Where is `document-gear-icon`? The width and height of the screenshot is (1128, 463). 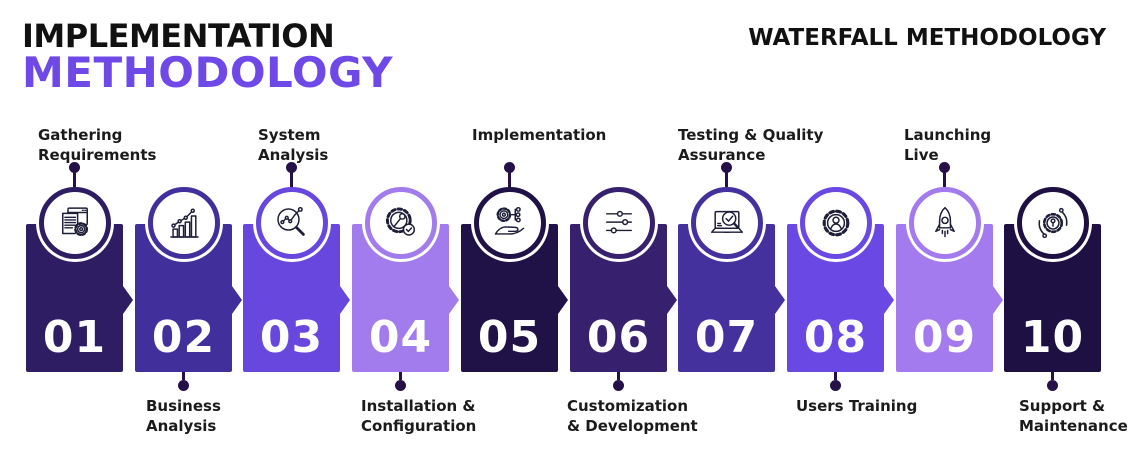
document-gear-icon is located at coordinates (74, 222).